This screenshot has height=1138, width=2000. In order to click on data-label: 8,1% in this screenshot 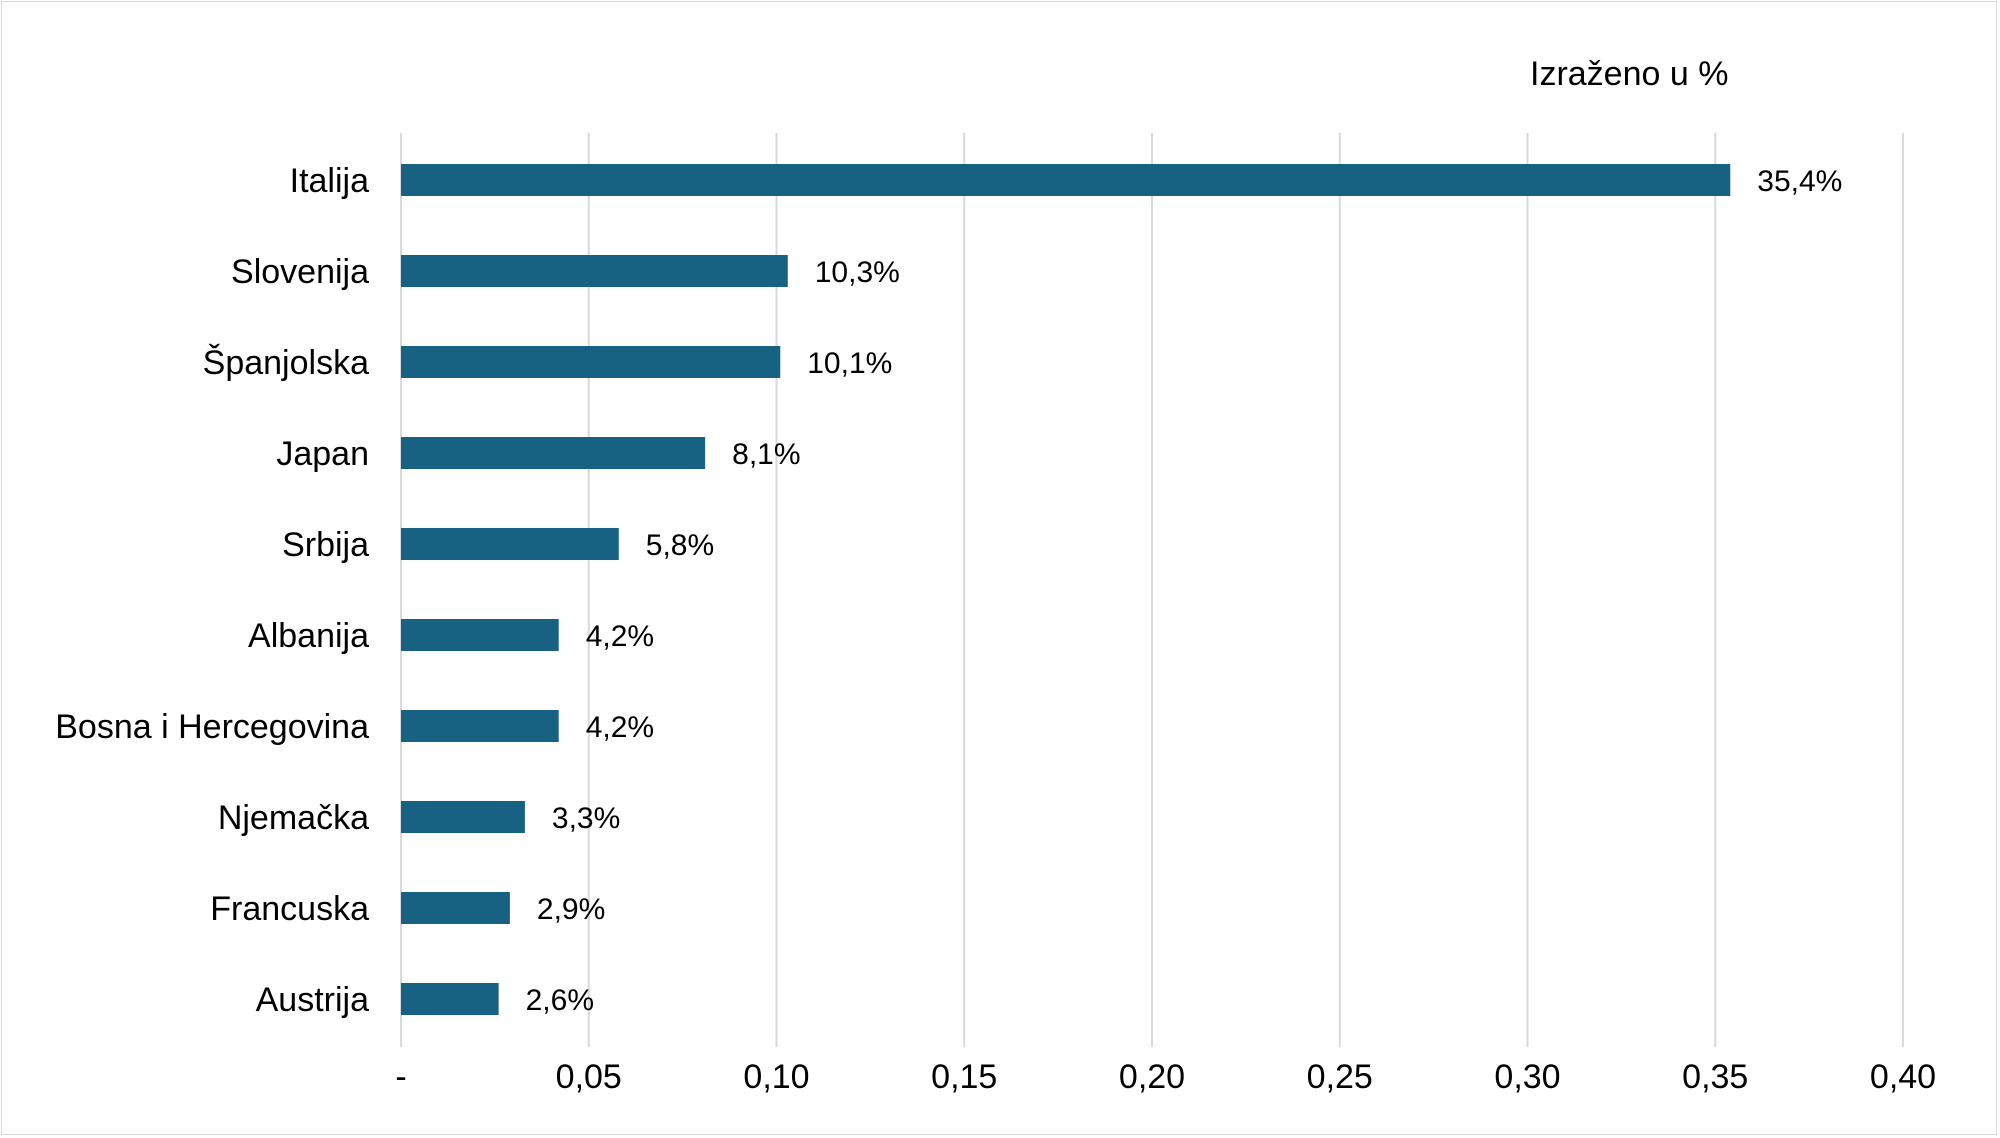, I will do `click(766, 454)`.